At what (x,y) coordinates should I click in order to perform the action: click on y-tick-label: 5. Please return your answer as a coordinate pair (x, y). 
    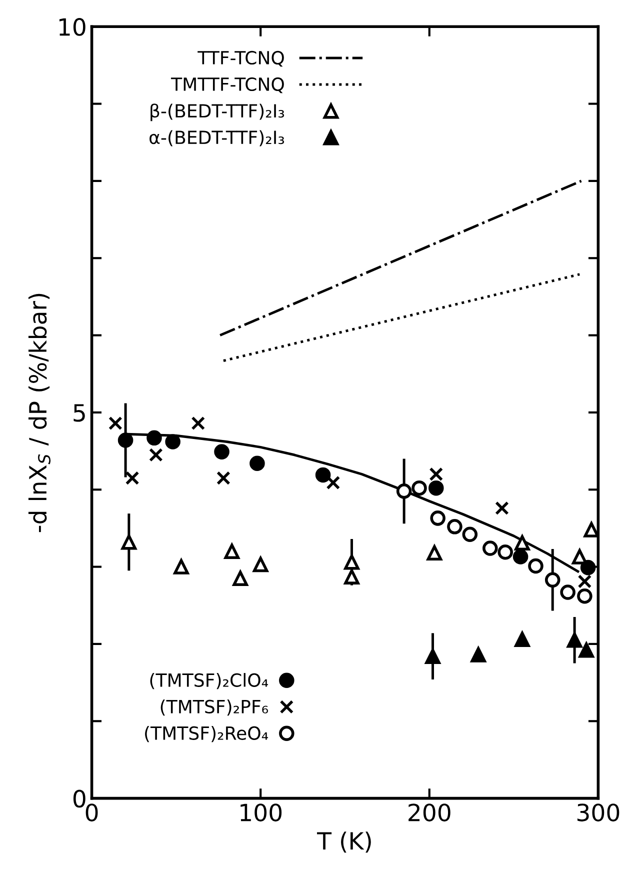
    Looking at the image, I should click on (79, 413).